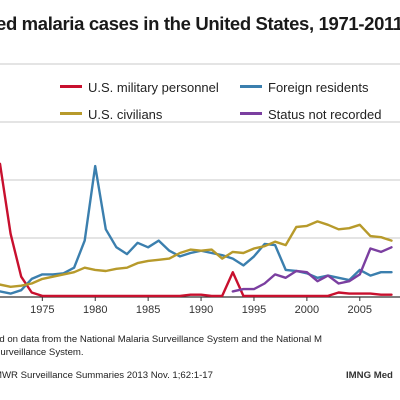 The width and height of the screenshot is (400, 400). What do you see at coordinates (125, 114) in the screenshot?
I see `legend-label-civilians: U.S. civilians` at bounding box center [125, 114].